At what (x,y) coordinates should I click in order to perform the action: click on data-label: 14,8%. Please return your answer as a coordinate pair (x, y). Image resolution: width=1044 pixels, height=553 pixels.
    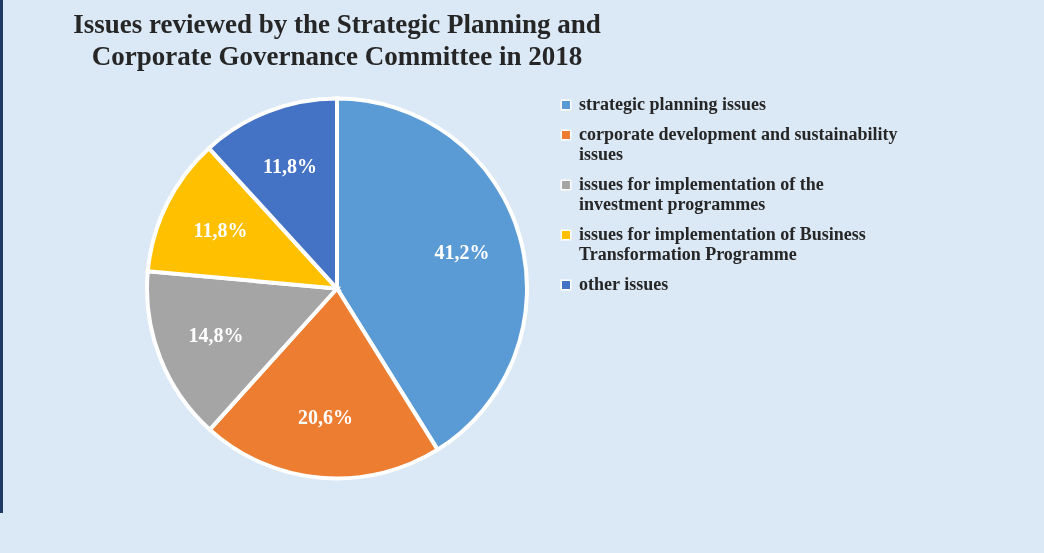
    Looking at the image, I should click on (216, 334).